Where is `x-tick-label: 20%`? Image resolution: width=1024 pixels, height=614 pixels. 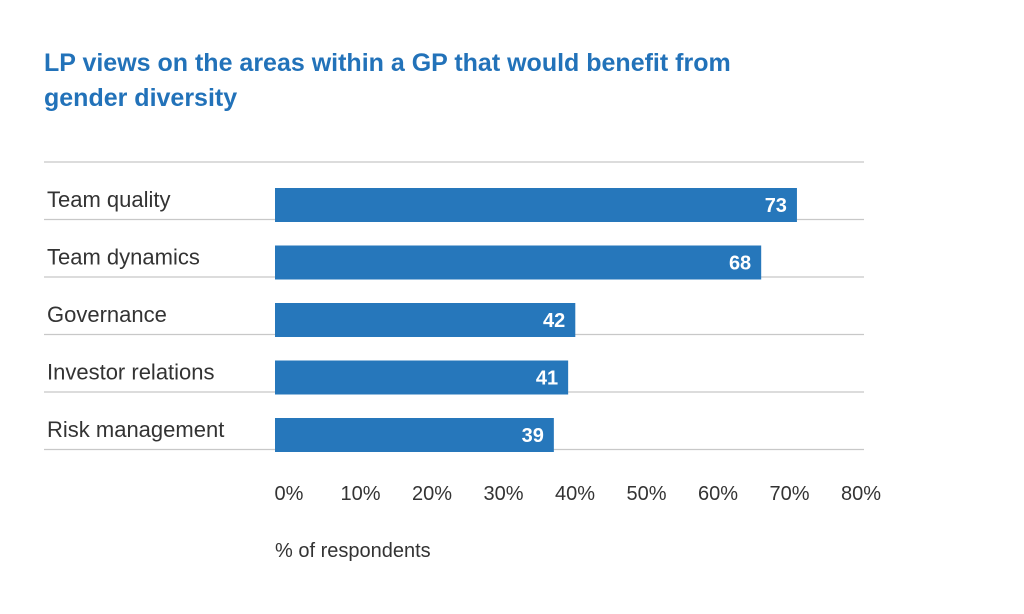
x-tick-label: 20% is located at coordinates (432, 494).